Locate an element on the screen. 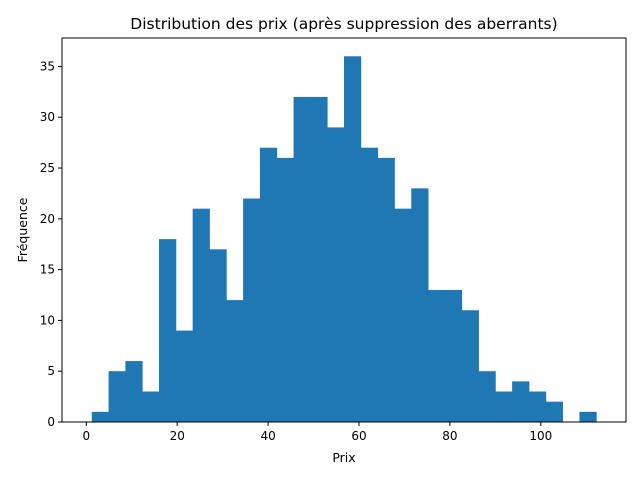 The image size is (640, 480). y-axis-ticks: 0 5 10 15 20 25 30 35 is located at coordinates (51, 244).